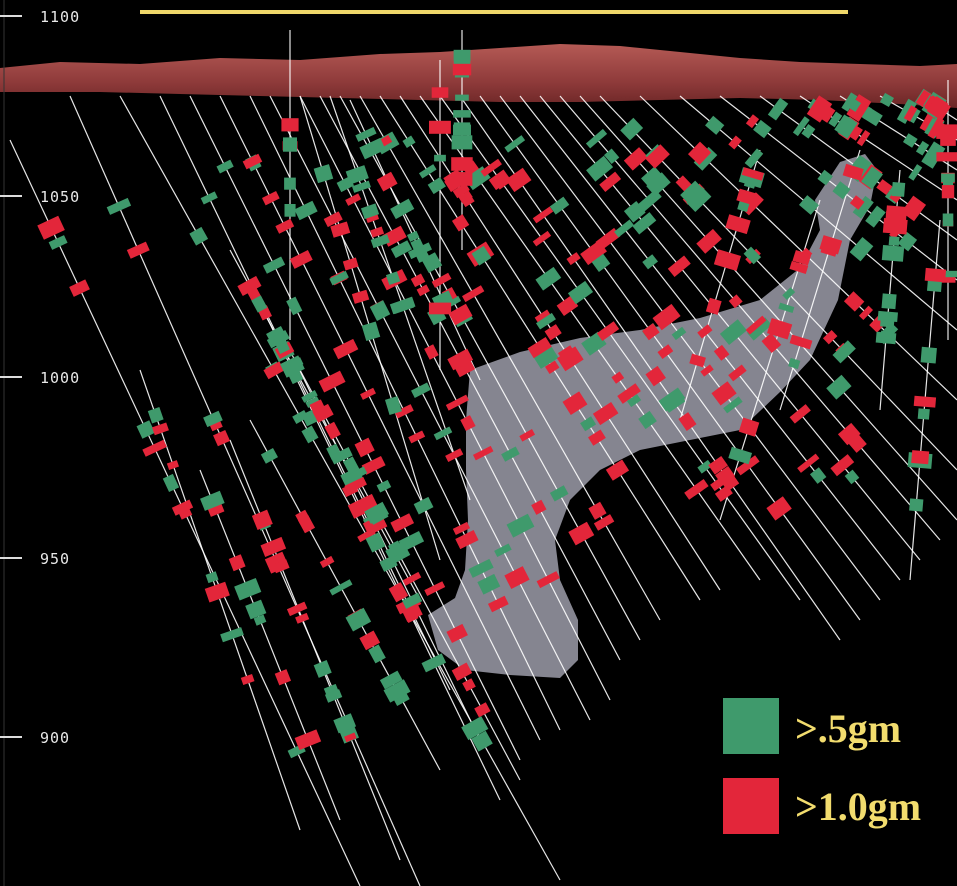 This screenshot has width=957, height=886. Describe the element at coordinates (60, 197) in the screenshot. I see `tick-label: 1050` at that location.